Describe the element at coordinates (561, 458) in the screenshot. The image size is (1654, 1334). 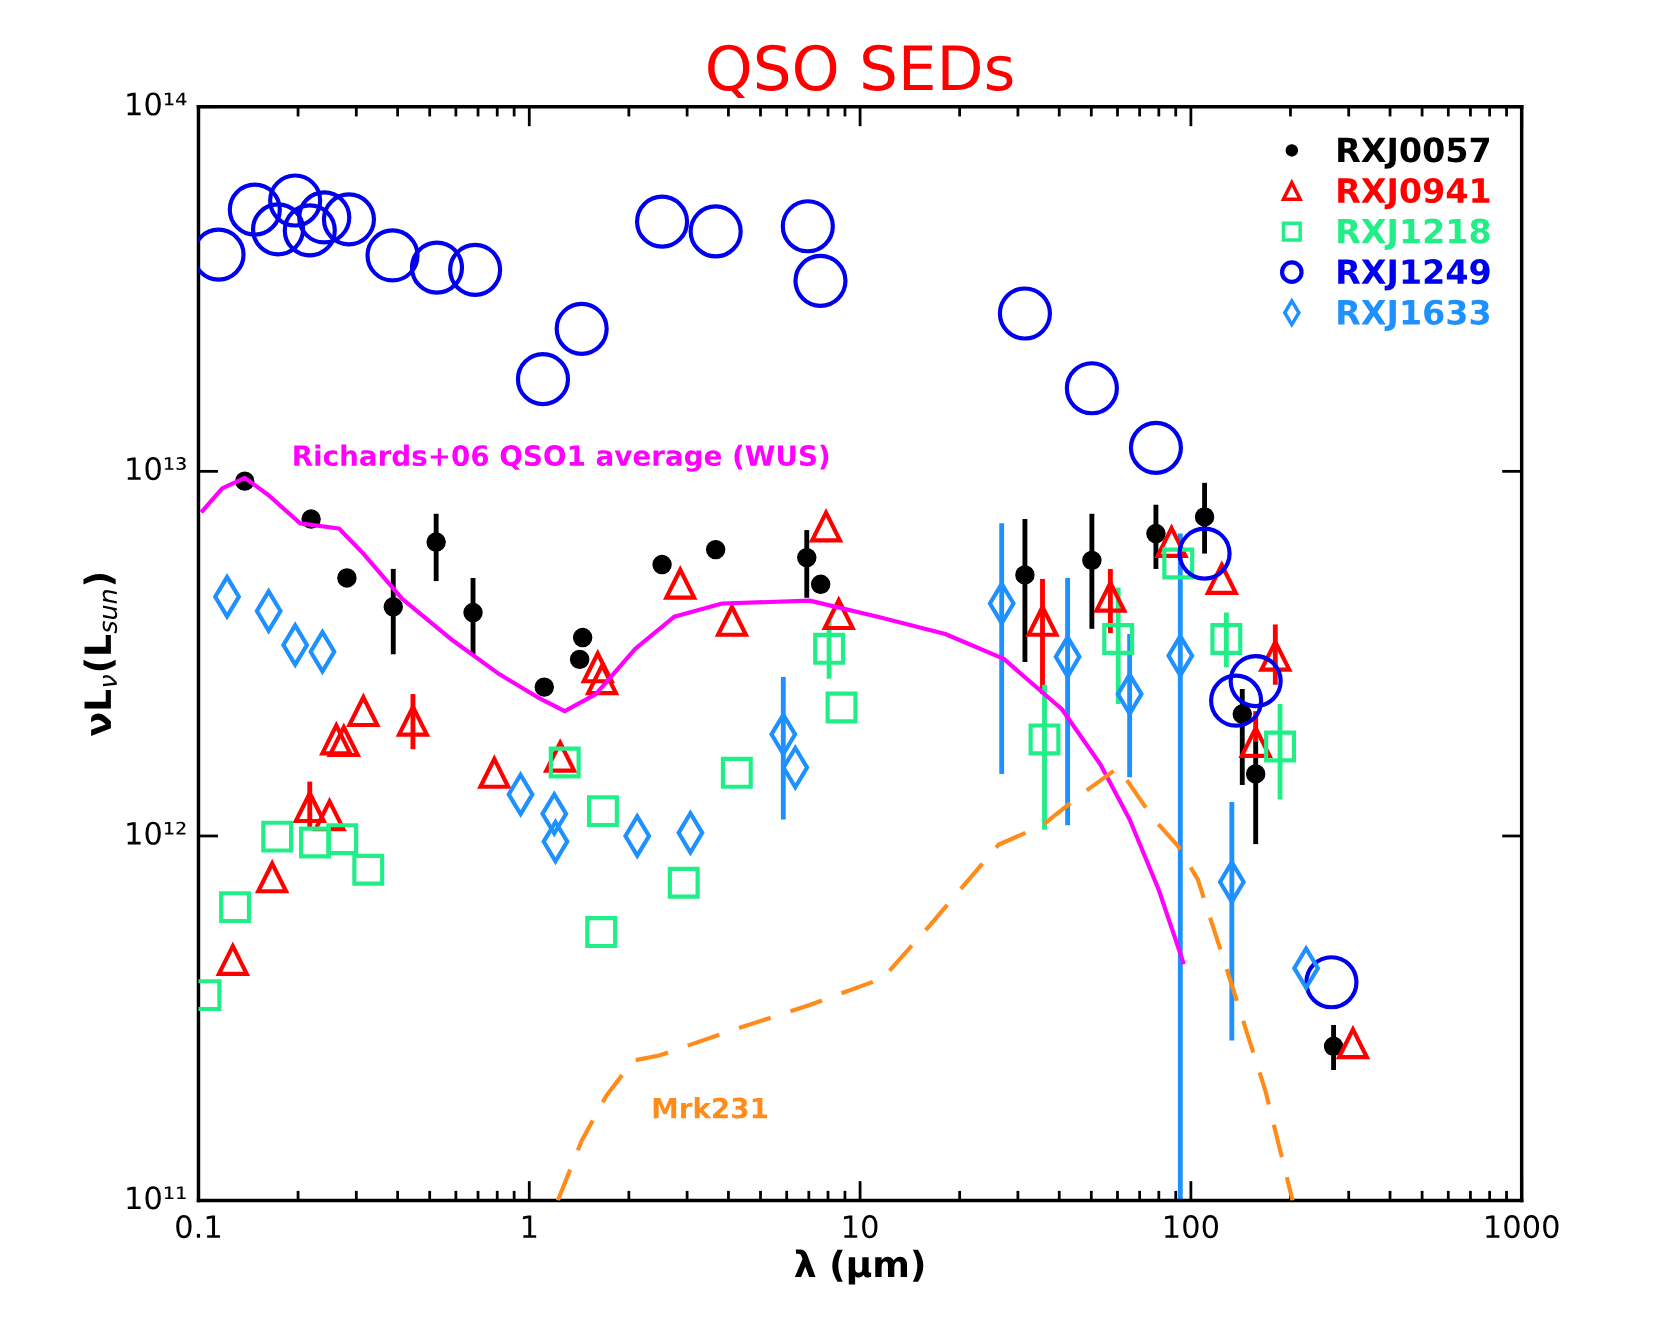
I see `series-label: Richards+06 QSO1 average (WUS)` at that location.